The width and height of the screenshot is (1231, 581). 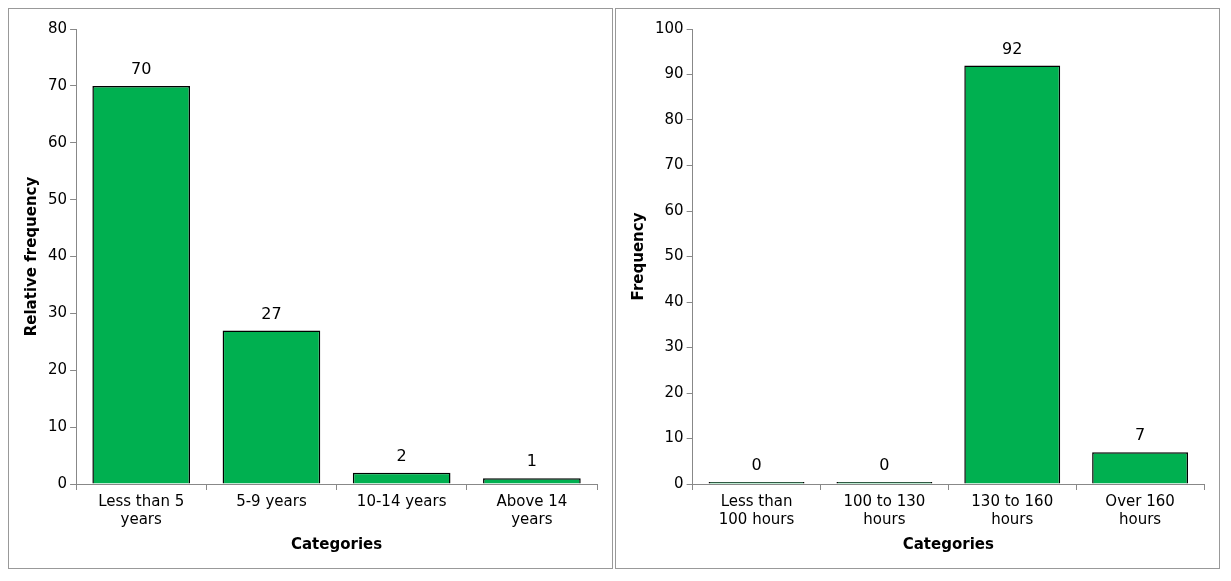 I want to click on x-tick-label: 100 to 130 hours, so click(x=884, y=509).